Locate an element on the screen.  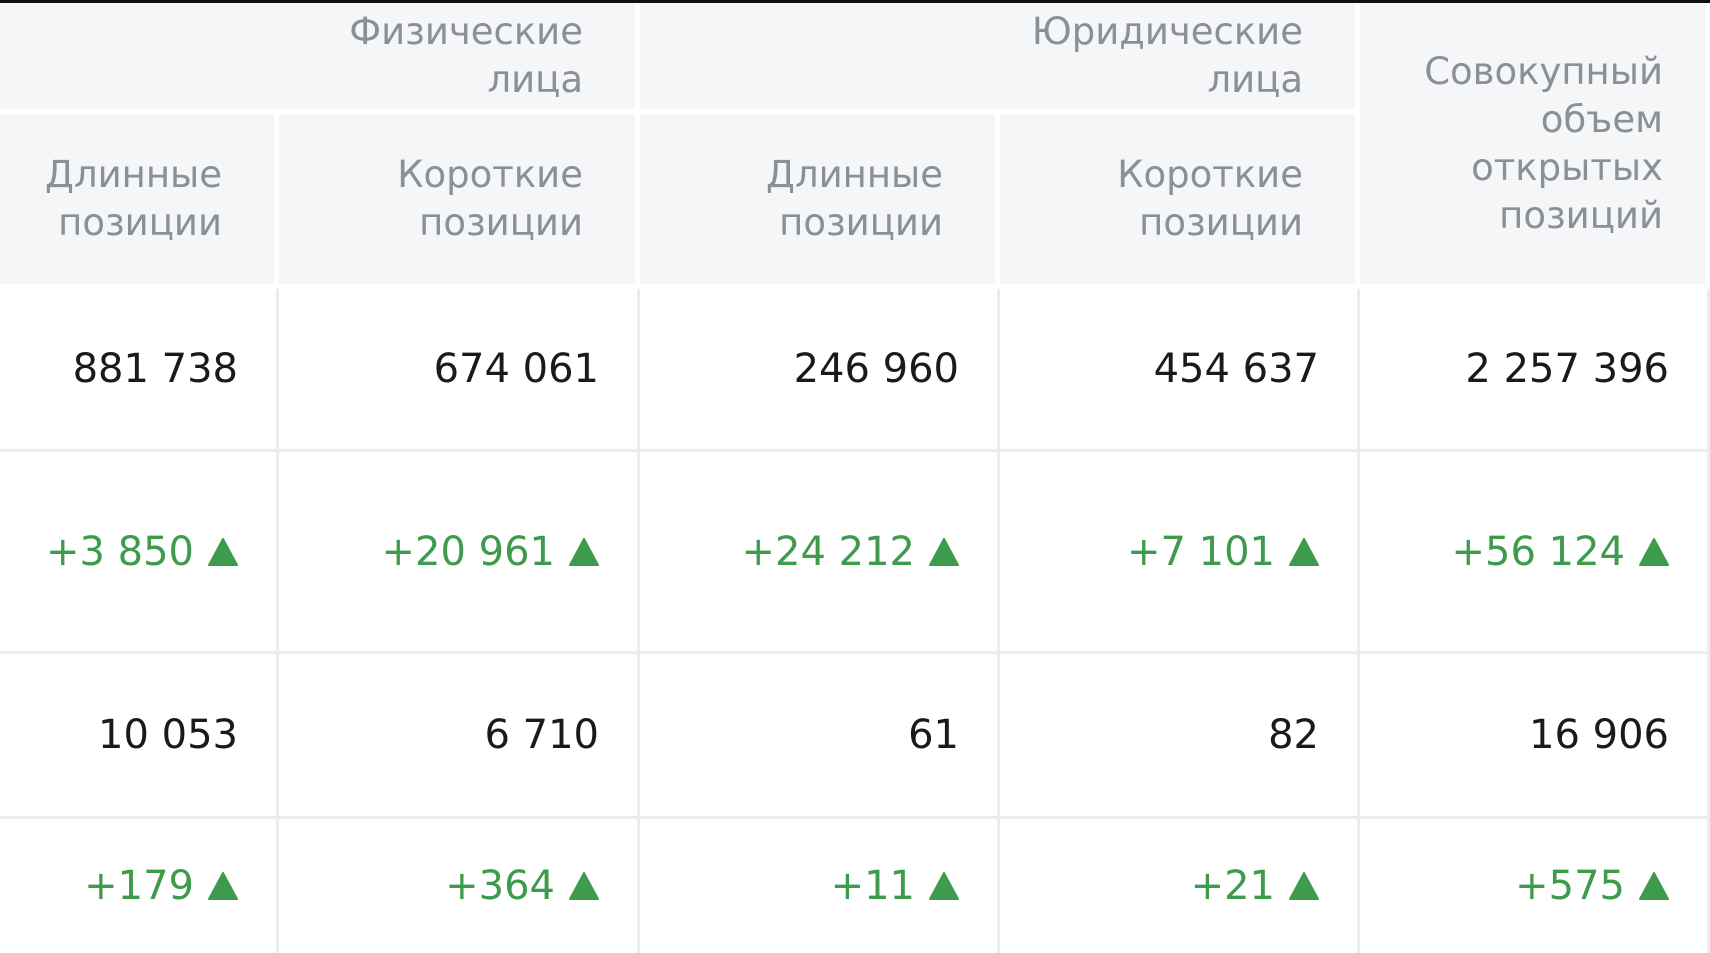
data-cell-text: 454 637 is located at coordinates (1236, 369).